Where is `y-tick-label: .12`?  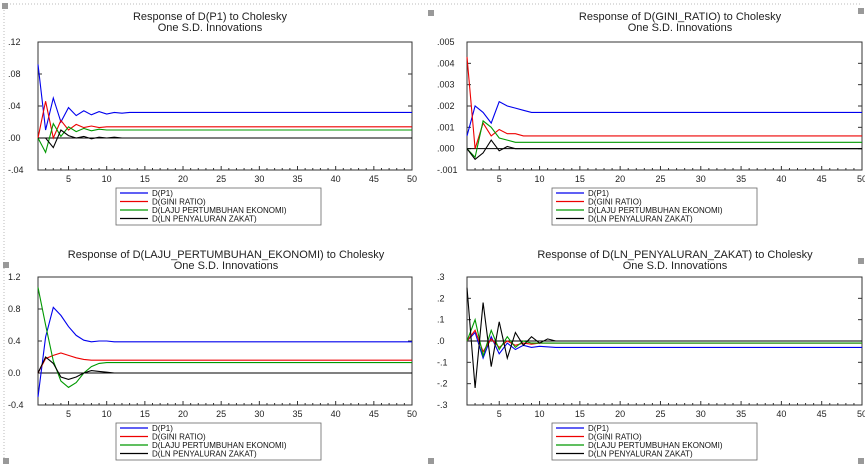
y-tick-label: .12 is located at coordinates (14, 42).